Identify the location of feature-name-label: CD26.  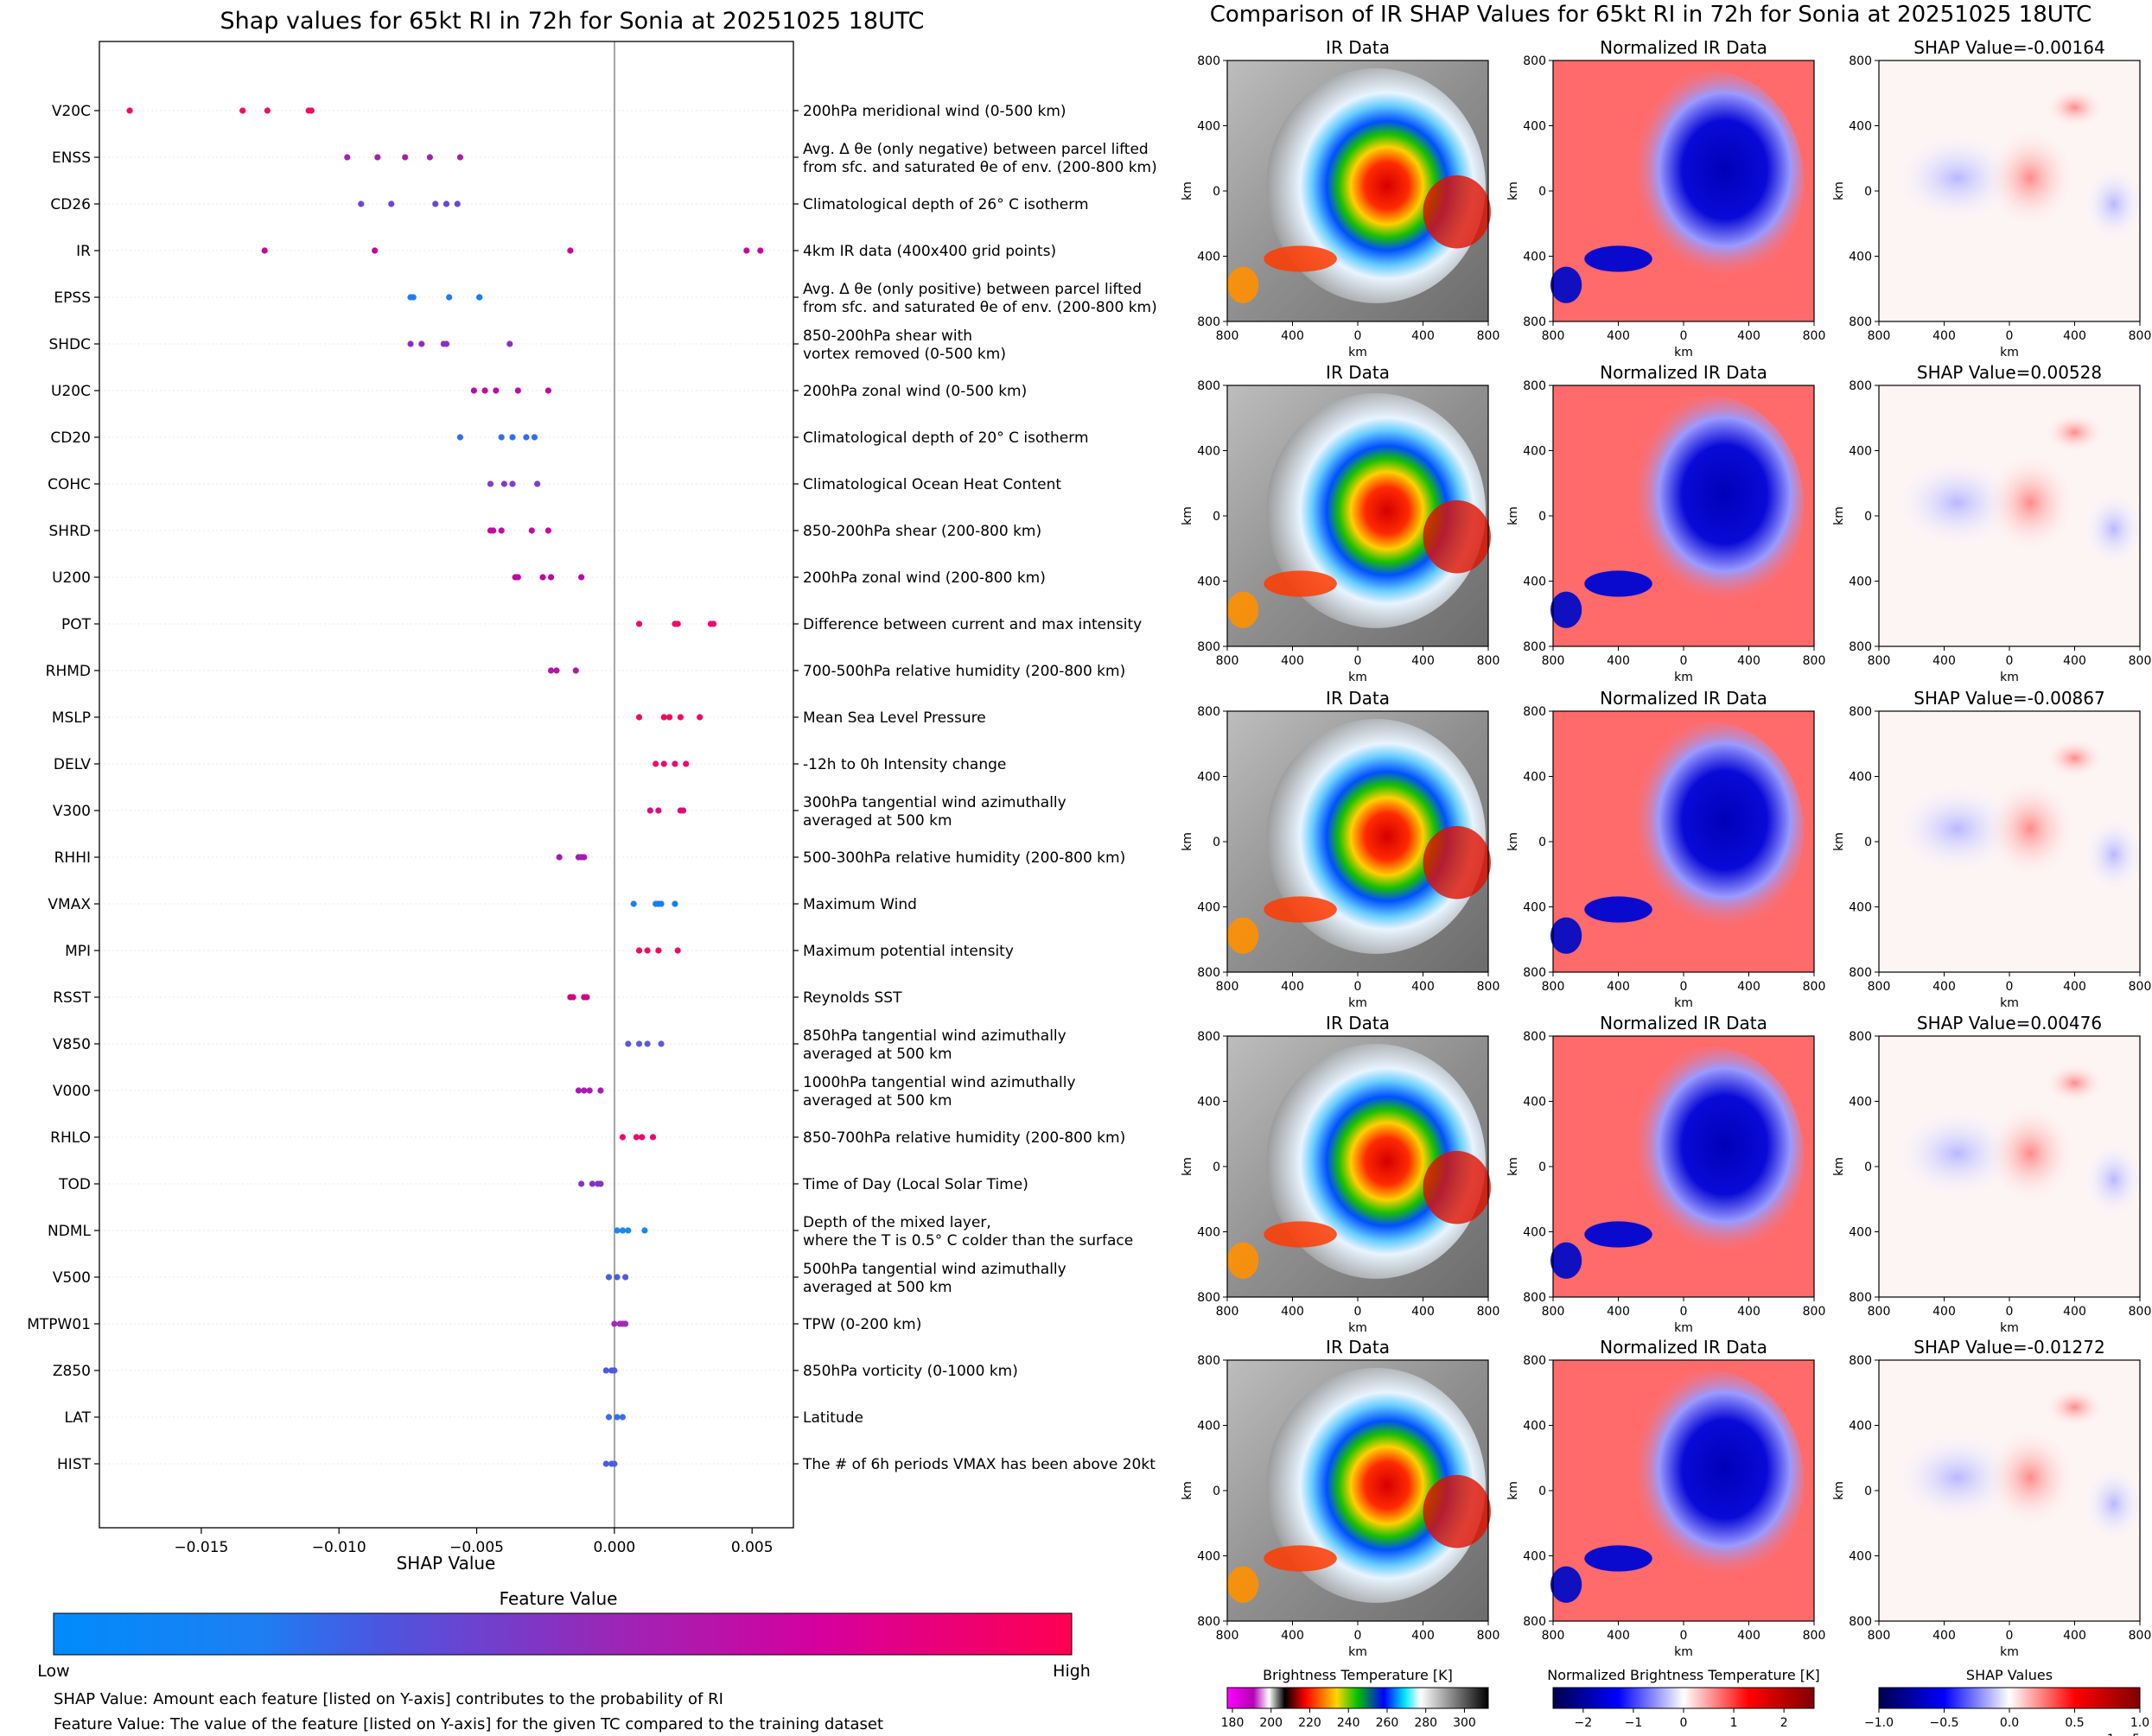
(70, 204).